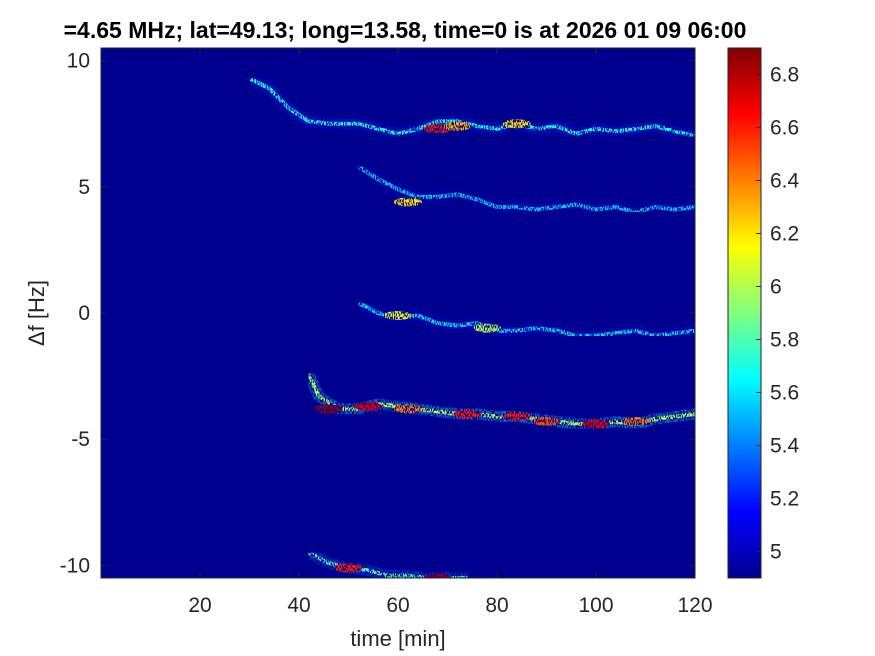 This screenshot has height=656, width=875. Describe the element at coordinates (785, 446) in the screenshot. I see `colorbar-tick-label: 5.4` at that location.